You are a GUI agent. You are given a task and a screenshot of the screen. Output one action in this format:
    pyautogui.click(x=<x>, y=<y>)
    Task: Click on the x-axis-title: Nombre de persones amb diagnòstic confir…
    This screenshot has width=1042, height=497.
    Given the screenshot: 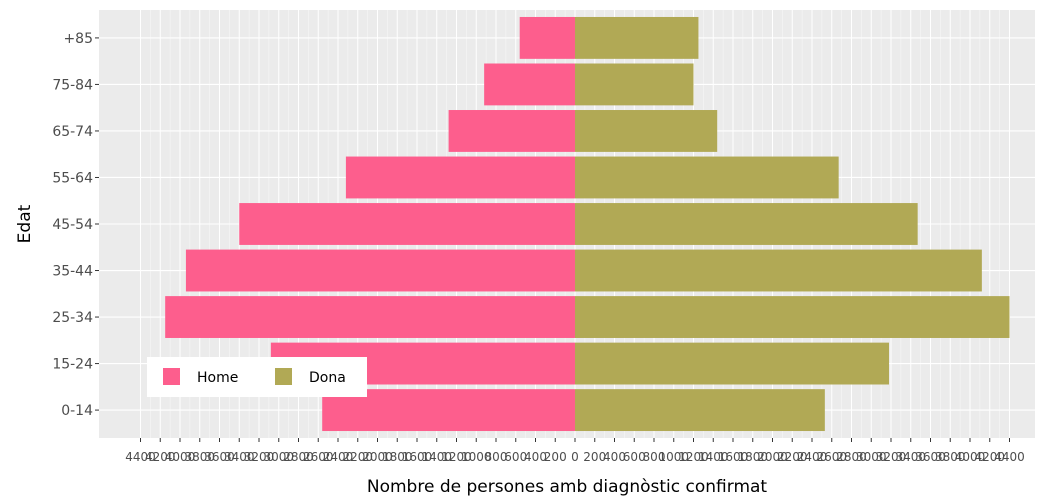 What is the action you would take?
    pyautogui.click(x=567, y=487)
    